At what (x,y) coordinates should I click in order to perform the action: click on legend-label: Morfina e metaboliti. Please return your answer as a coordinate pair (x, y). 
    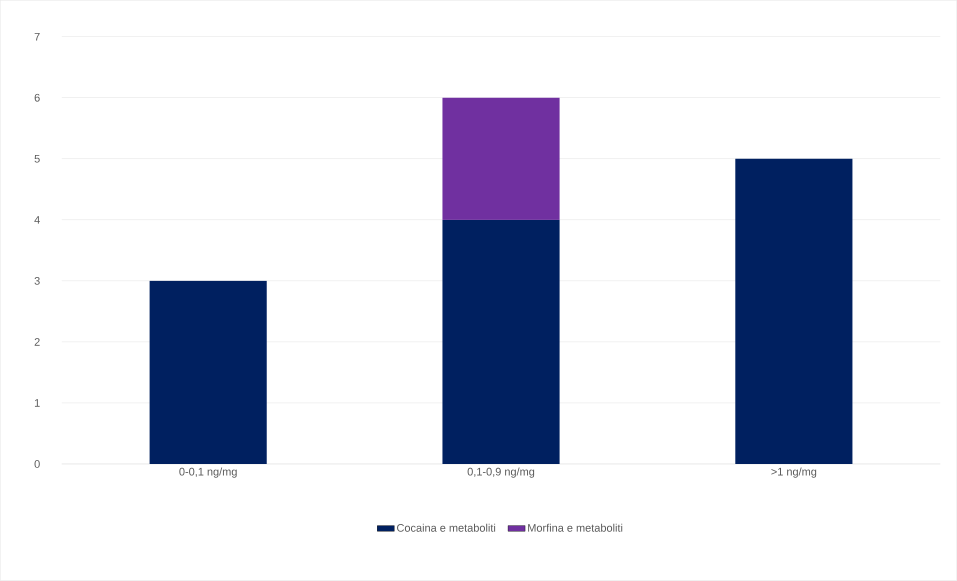
    Looking at the image, I should click on (575, 528).